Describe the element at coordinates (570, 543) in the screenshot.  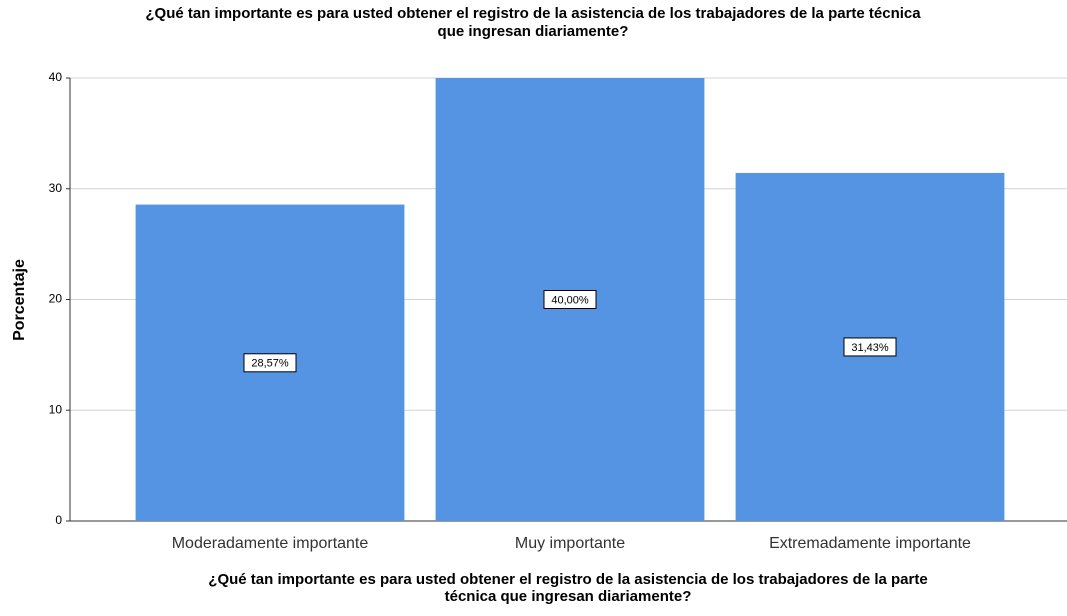
I see `x-tick-label: Muy importante` at that location.